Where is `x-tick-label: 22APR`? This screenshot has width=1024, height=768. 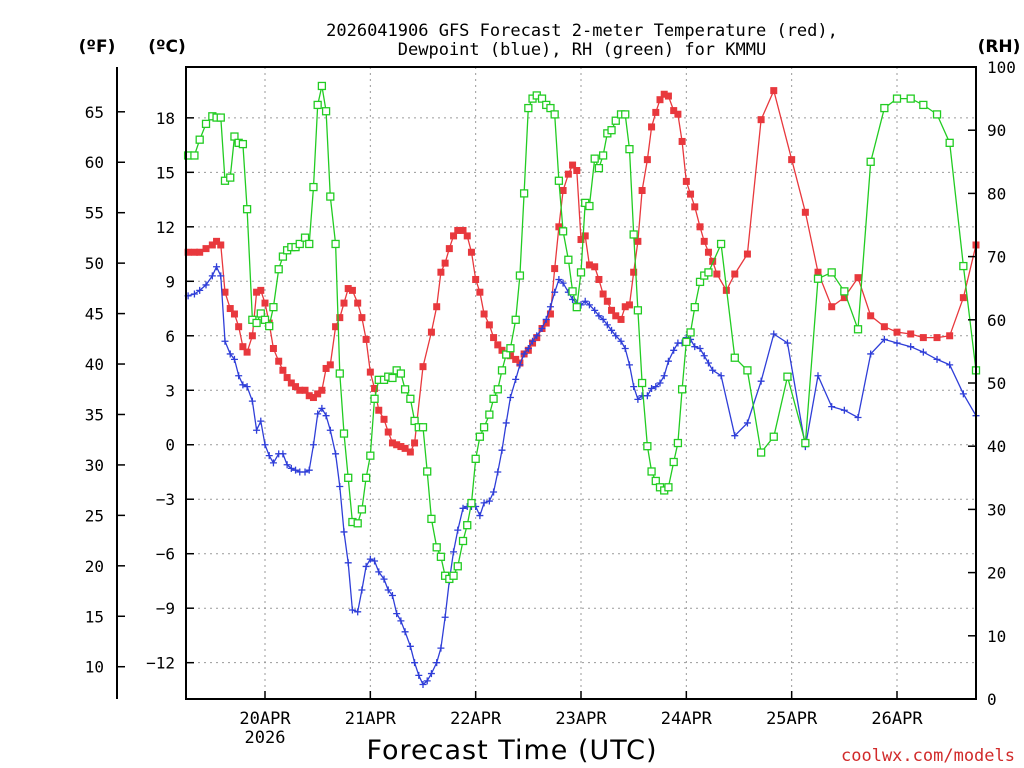
x-tick-label: 22APR is located at coordinates (476, 719).